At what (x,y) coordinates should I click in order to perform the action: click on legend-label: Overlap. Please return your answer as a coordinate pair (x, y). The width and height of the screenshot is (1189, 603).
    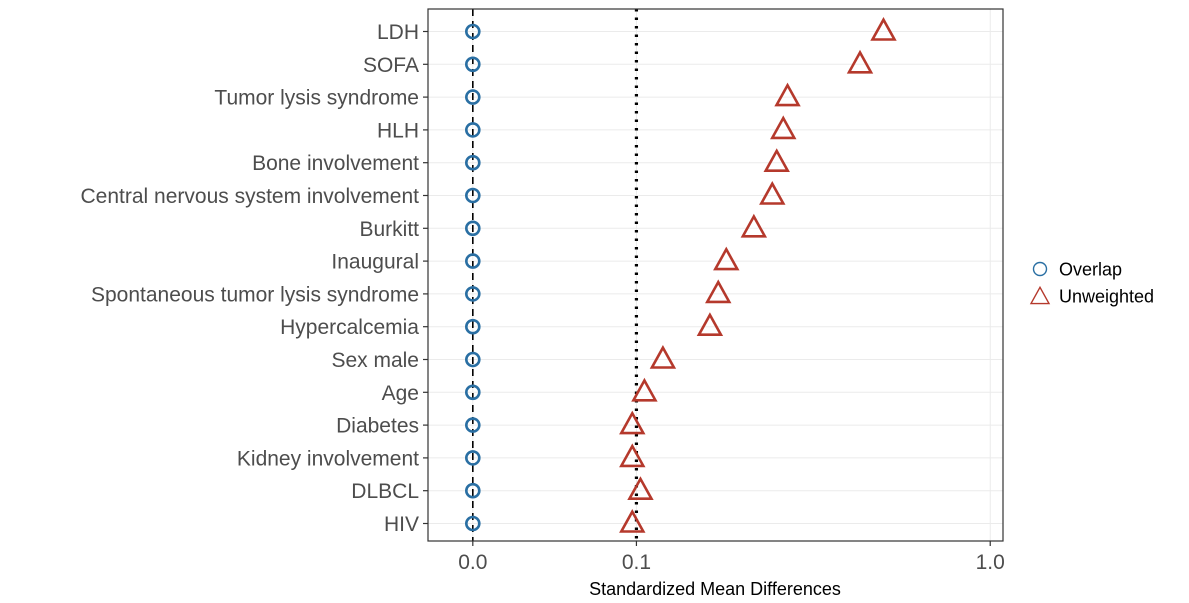
    Looking at the image, I should click on (1090, 270).